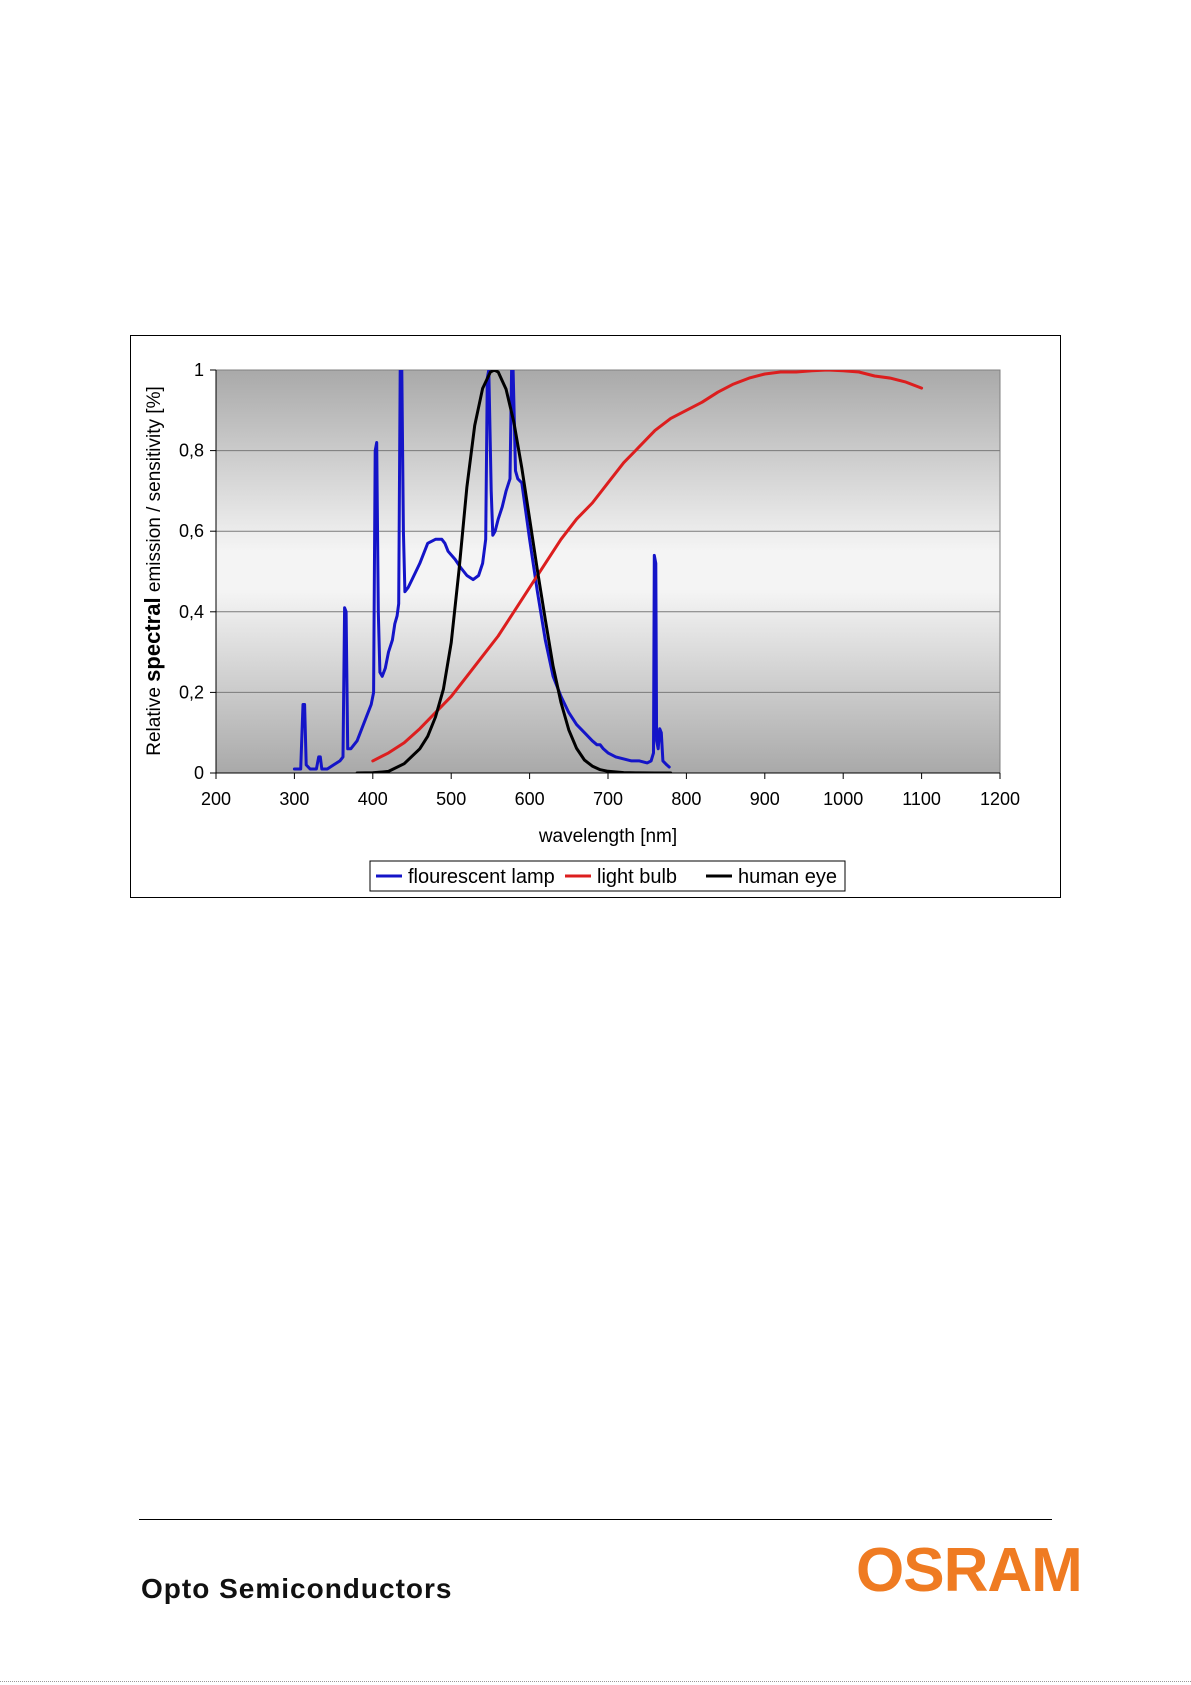 The image size is (1191, 1685). I want to click on legend-label-flourescent-lamp: flourescent lamp, so click(481, 877).